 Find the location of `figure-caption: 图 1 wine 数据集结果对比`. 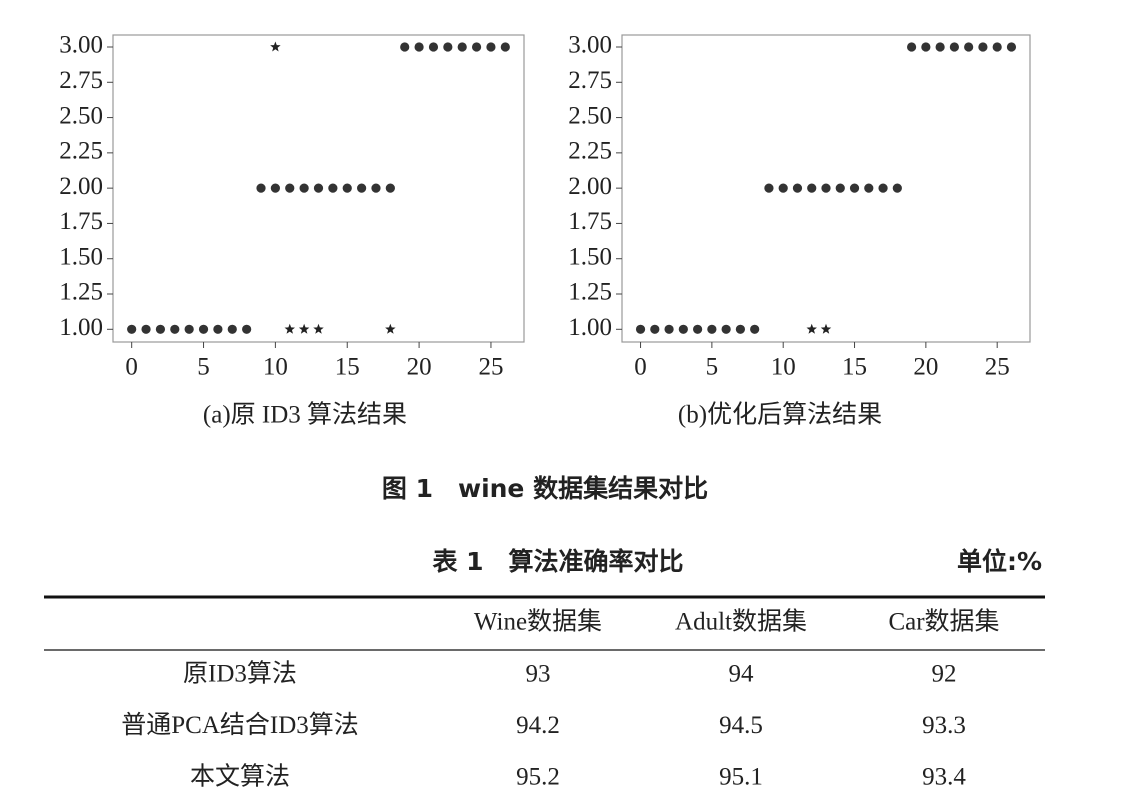

figure-caption: 图 1 wine 数据集结果对比 is located at coordinates (545, 488).